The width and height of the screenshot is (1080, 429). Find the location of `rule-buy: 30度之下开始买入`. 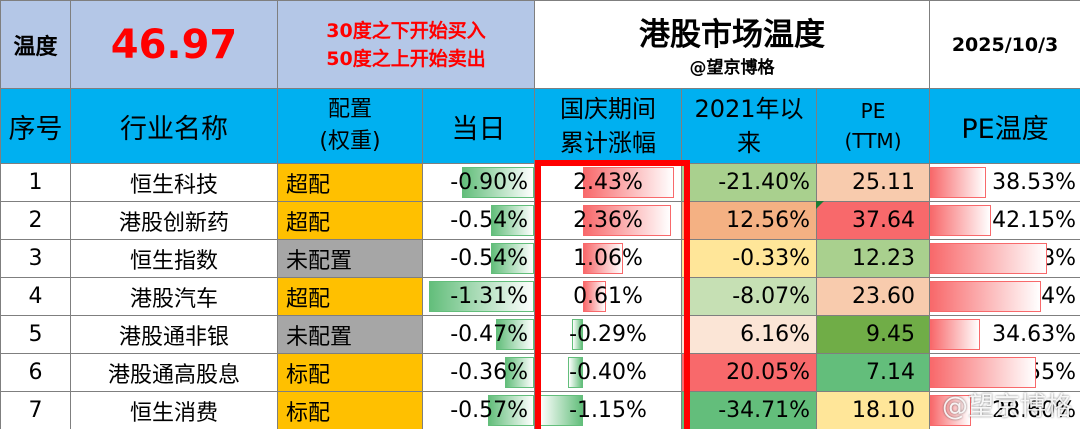

rule-buy: 30度之下开始买入 is located at coordinates (406, 30).